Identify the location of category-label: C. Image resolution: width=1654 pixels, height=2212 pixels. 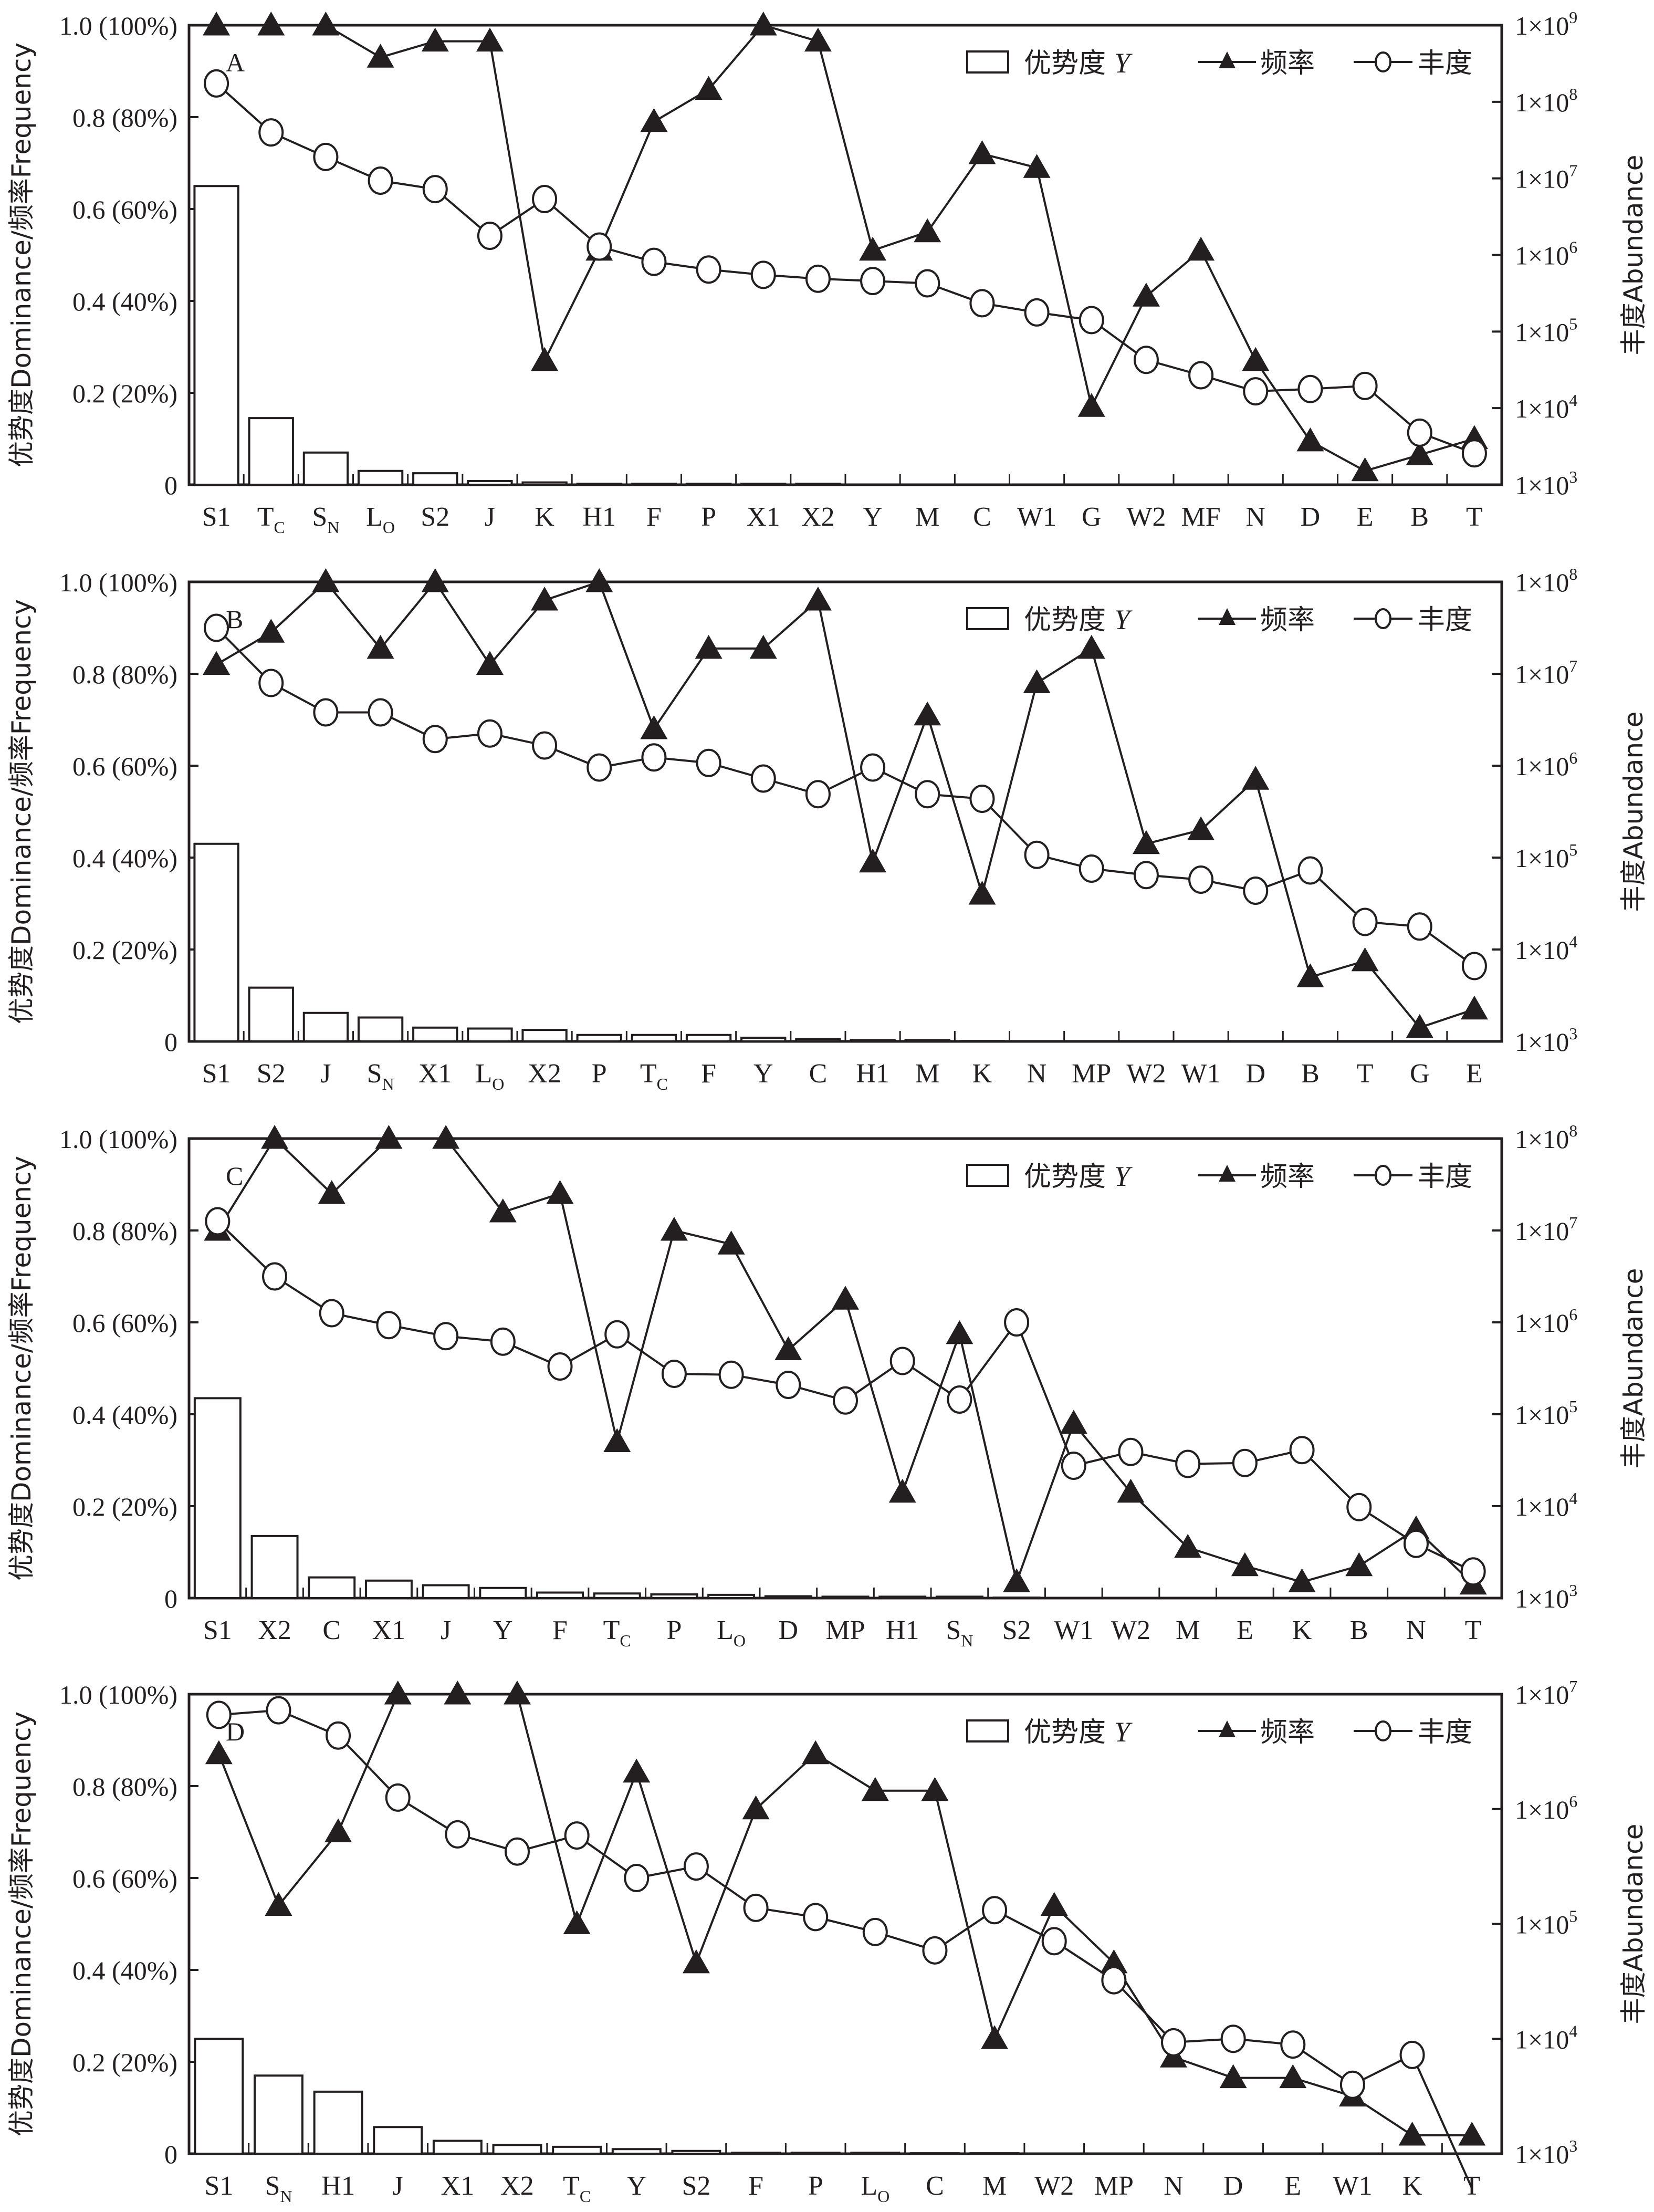
(935, 2186).